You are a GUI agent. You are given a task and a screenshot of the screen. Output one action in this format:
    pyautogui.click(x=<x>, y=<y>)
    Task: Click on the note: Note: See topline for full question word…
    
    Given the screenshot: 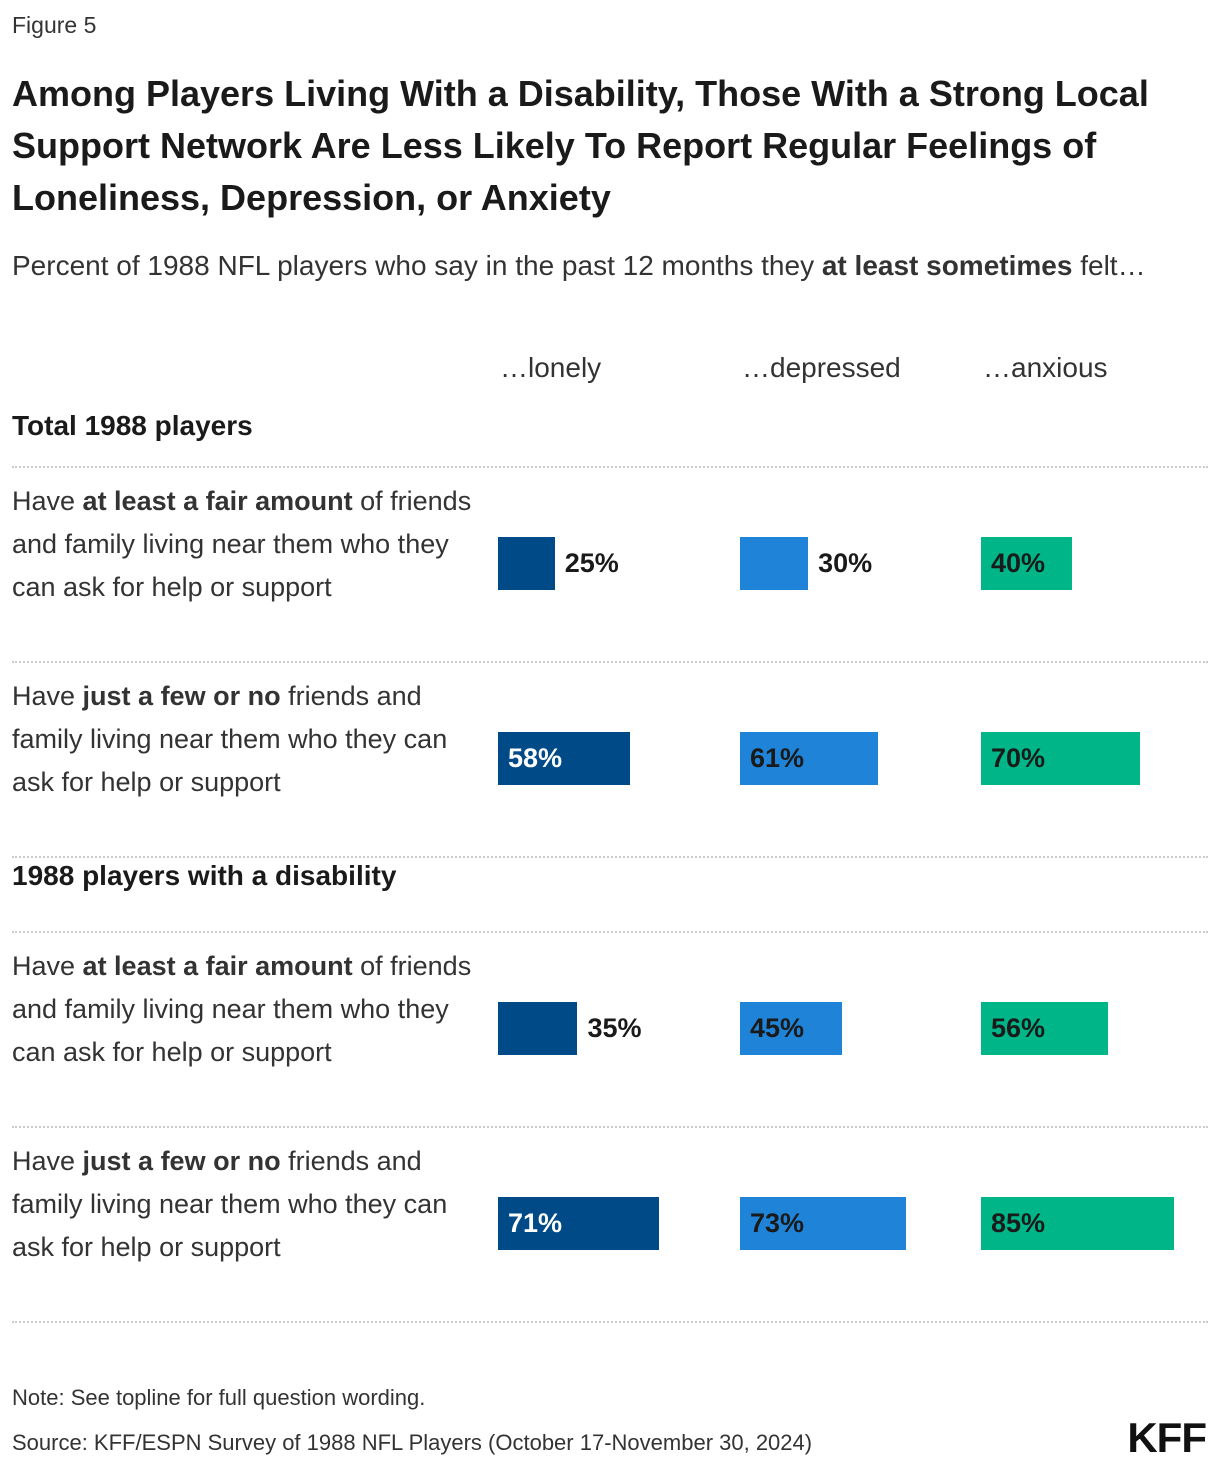 What is the action you would take?
    pyautogui.click(x=219, y=1397)
    